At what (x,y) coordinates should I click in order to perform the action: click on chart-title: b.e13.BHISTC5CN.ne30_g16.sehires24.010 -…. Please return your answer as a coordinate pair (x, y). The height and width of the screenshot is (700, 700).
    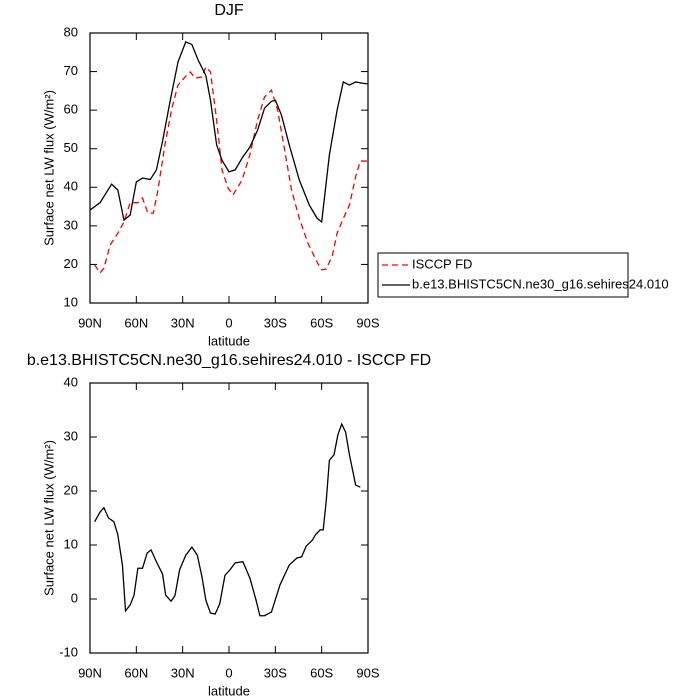
    Looking at the image, I should click on (229, 360).